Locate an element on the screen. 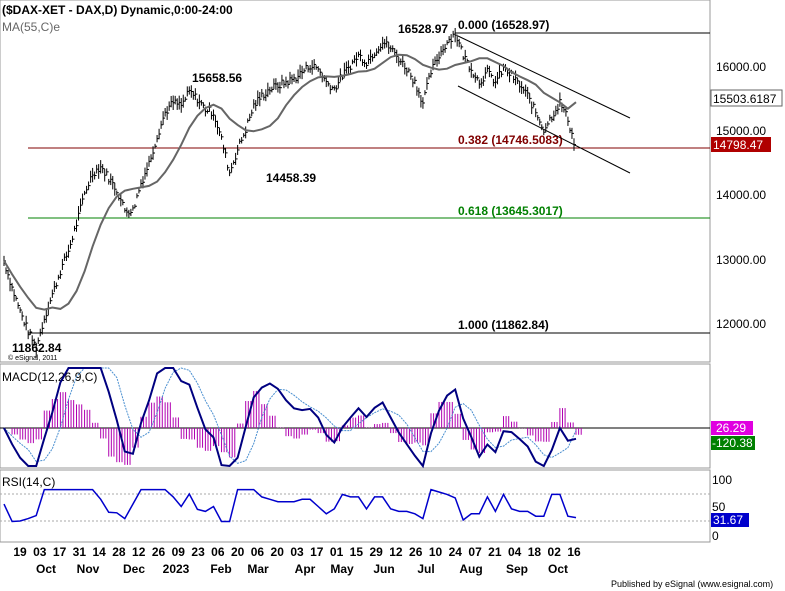  fib-618-label: 0.618 (13645.3017) is located at coordinates (510, 211).